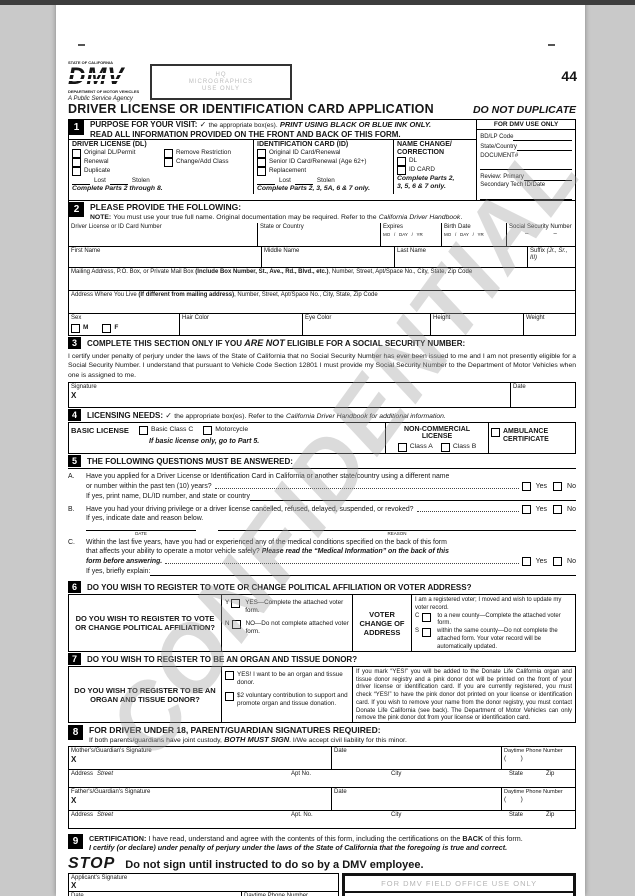 The image size is (635, 896). I want to click on father-date-field: Date, so click(417, 799).